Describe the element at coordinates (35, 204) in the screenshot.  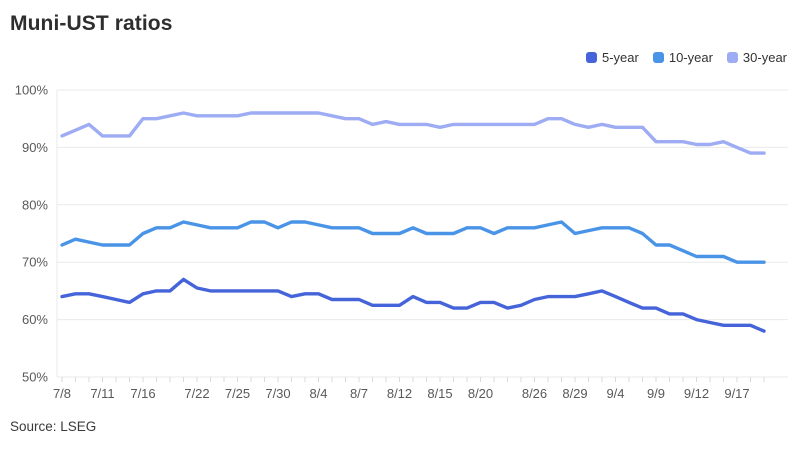
I see `y-axis-label: 80%` at that location.